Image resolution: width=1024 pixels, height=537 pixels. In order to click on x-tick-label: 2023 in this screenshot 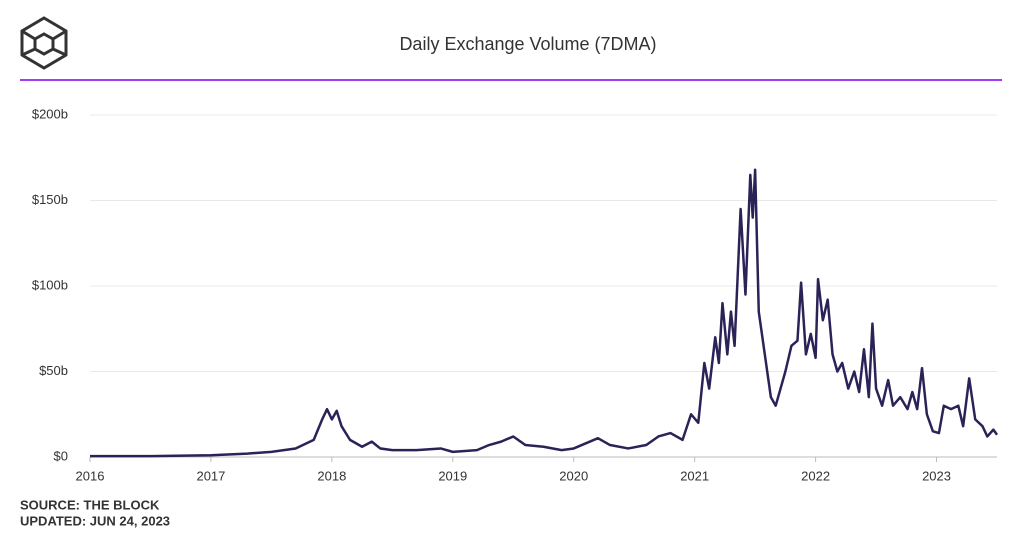, I will do `click(936, 475)`.